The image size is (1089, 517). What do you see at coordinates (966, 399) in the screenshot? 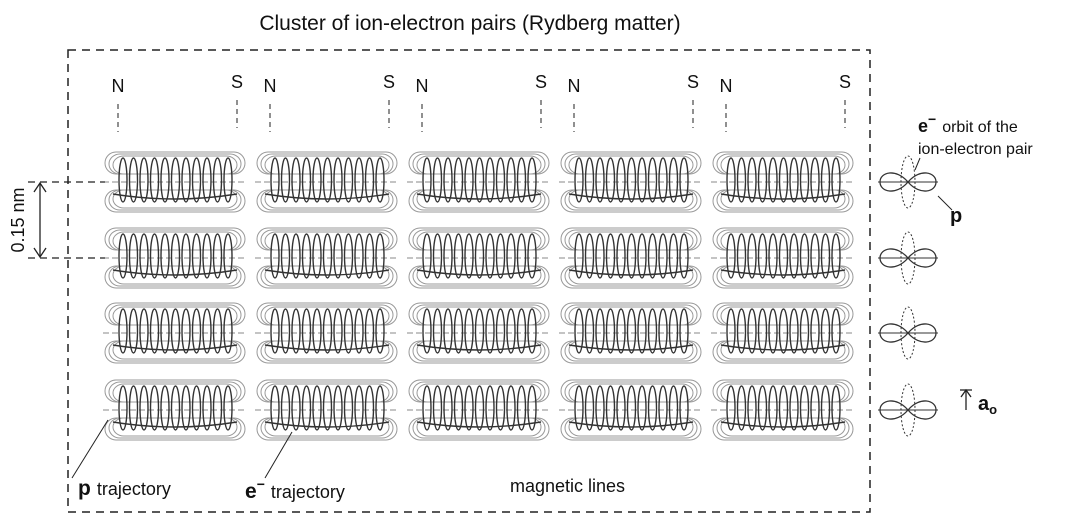
I see `bohr-marker` at bounding box center [966, 399].